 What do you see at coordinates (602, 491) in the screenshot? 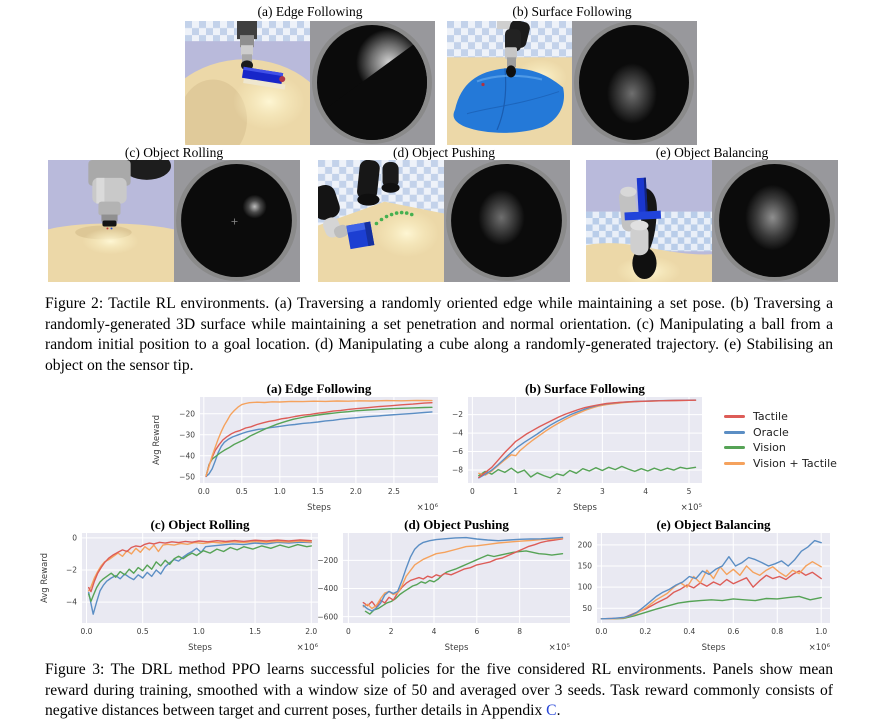
I see `x-tick-label: 3` at bounding box center [602, 491].